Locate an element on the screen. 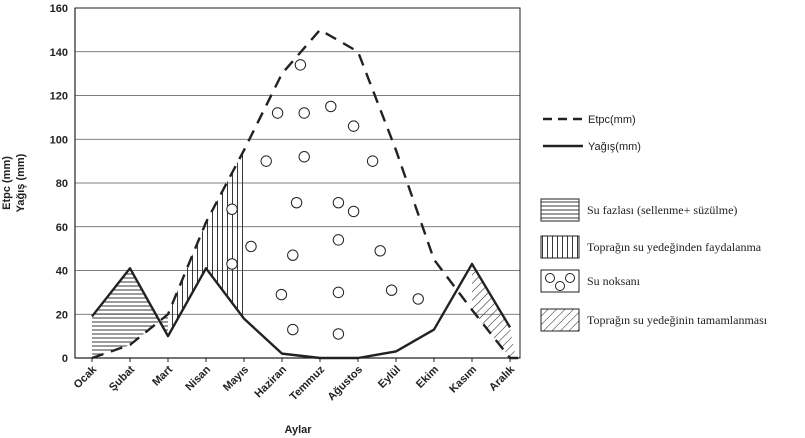  x-tick-label: Haziran is located at coordinates (271, 381).